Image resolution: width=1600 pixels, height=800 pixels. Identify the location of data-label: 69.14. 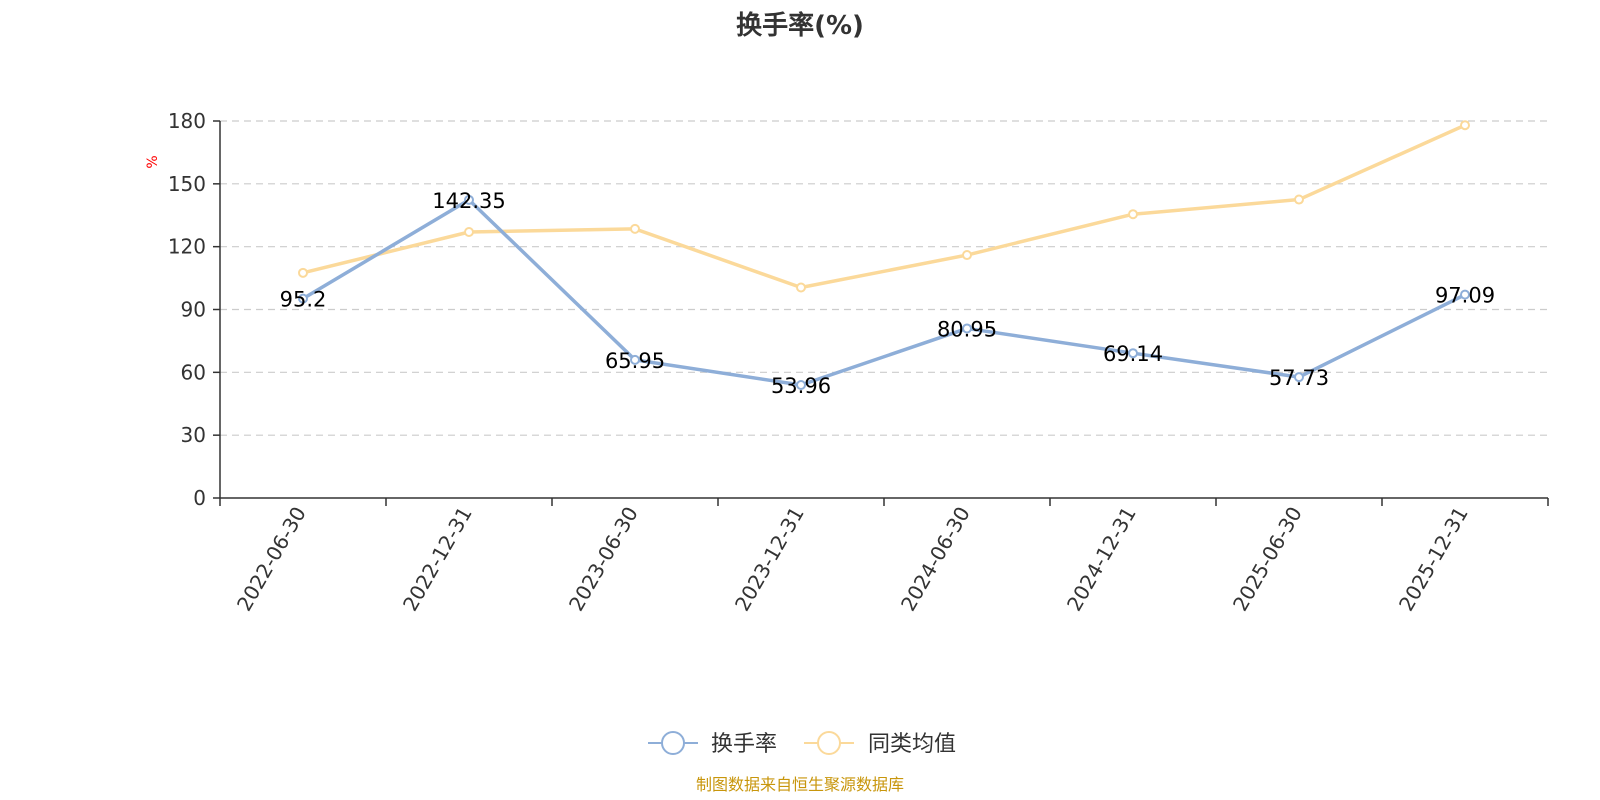
(1133, 354).